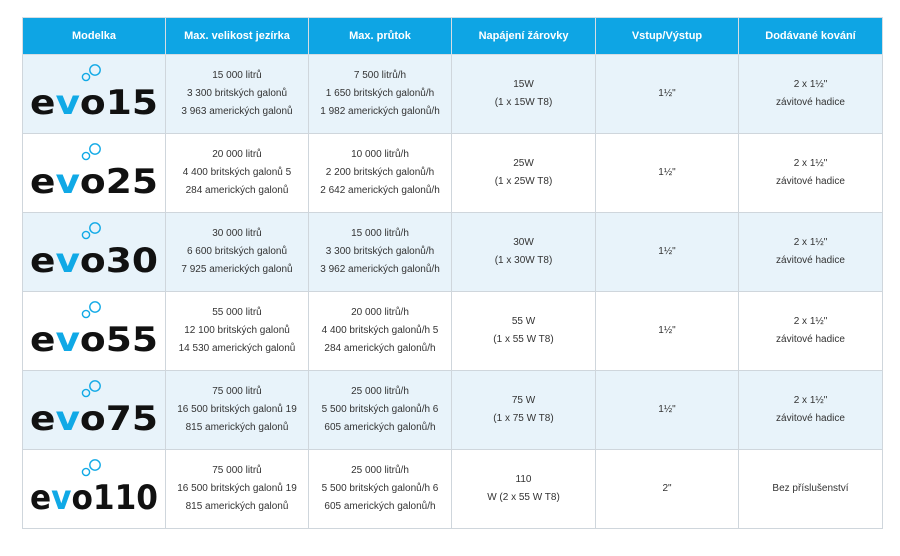  Describe the element at coordinates (237, 154) in the screenshot. I see `cell-line: 20 000 litrů` at that location.